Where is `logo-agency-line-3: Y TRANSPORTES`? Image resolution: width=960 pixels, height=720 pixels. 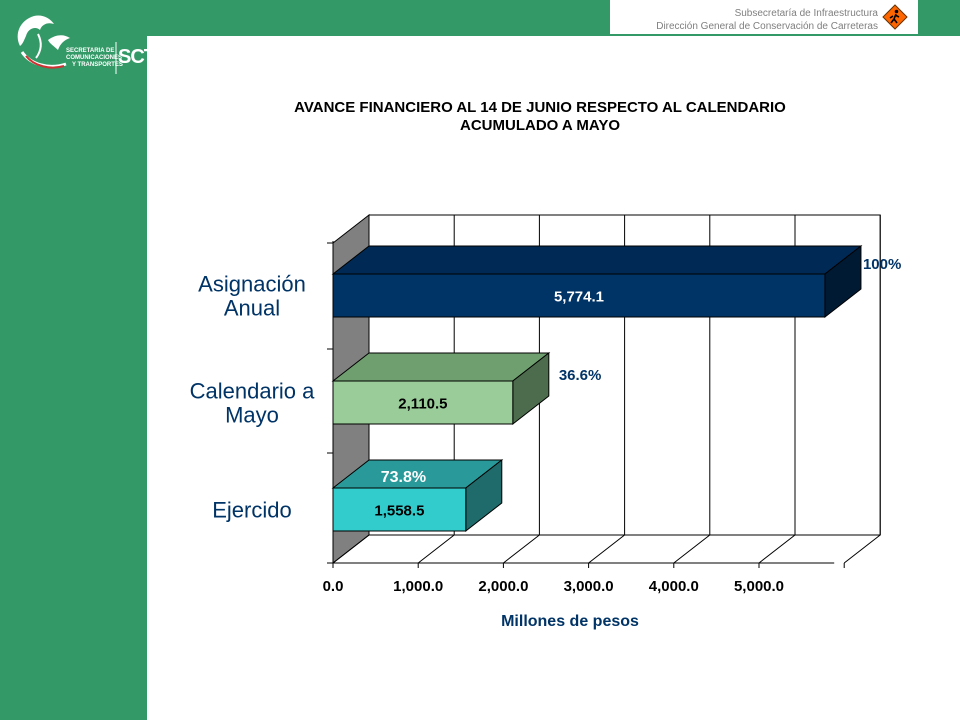 logo-agency-line-3: Y TRANSPORTES is located at coordinates (97, 65).